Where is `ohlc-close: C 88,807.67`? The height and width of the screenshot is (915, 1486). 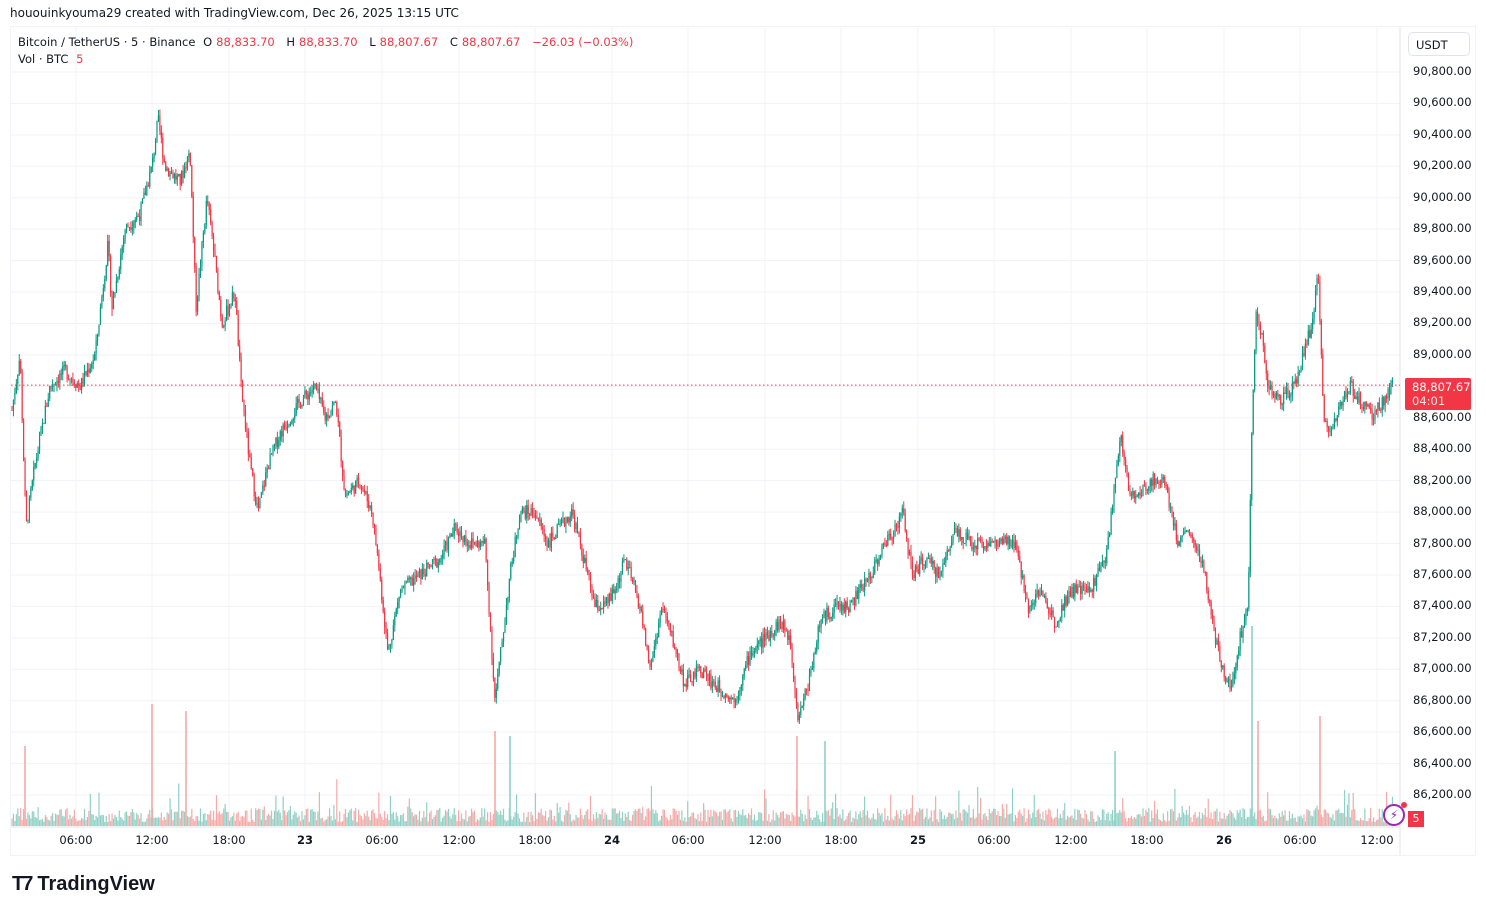 ohlc-close: C 88,807.67 is located at coordinates (485, 42).